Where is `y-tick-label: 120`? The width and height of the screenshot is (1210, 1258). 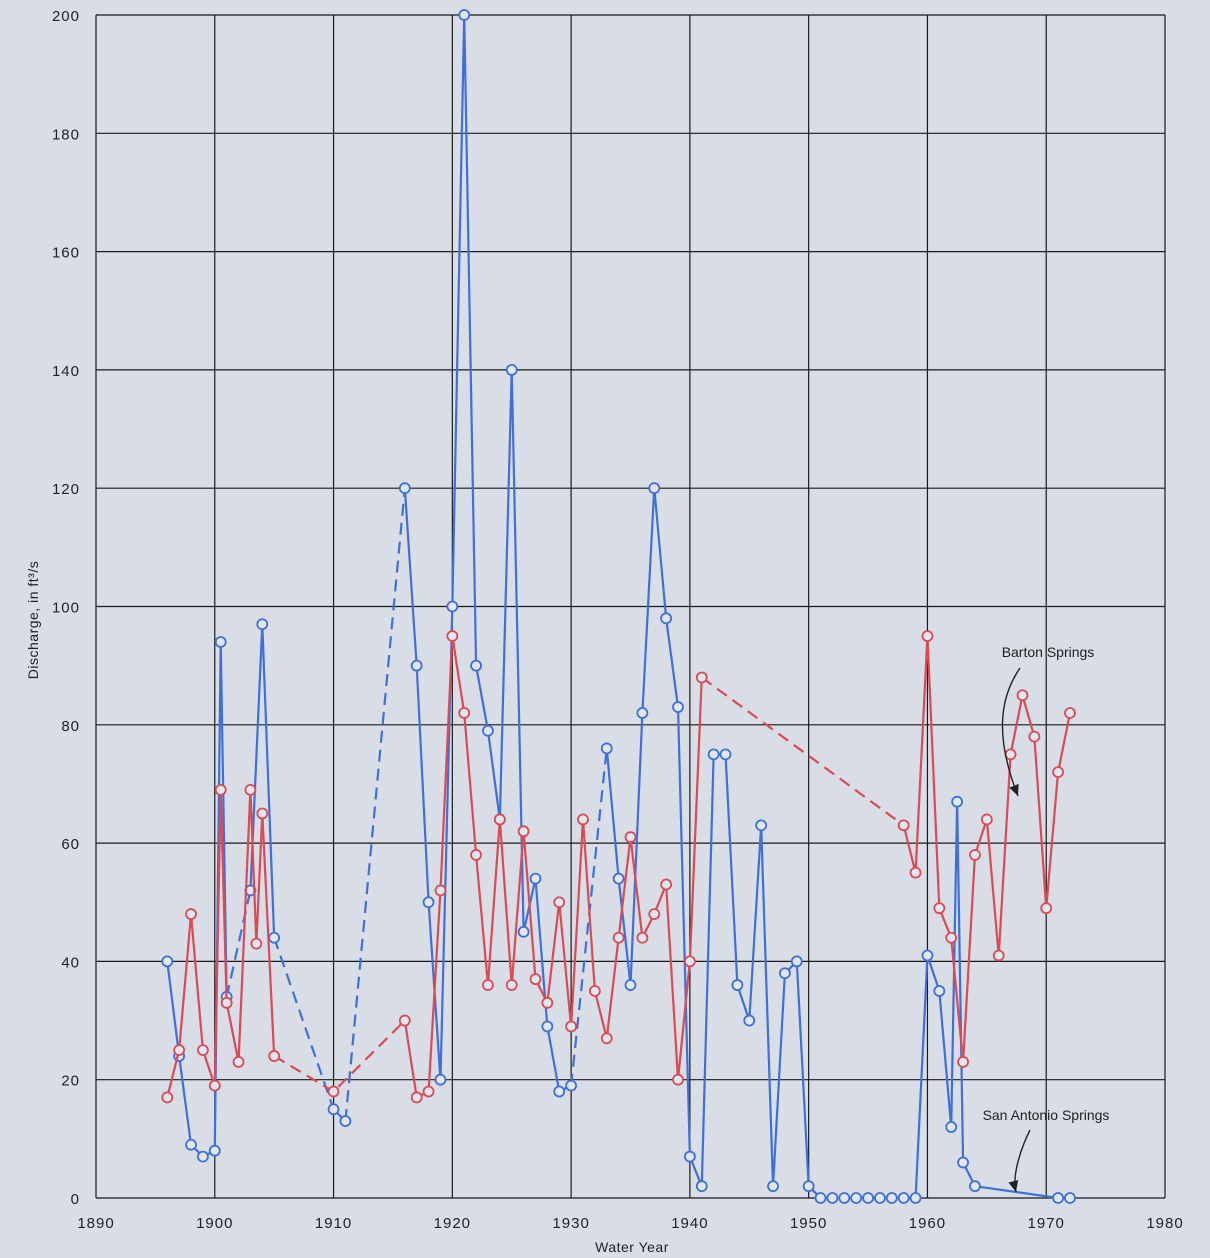 y-tick-label: 120 is located at coordinates (66, 489).